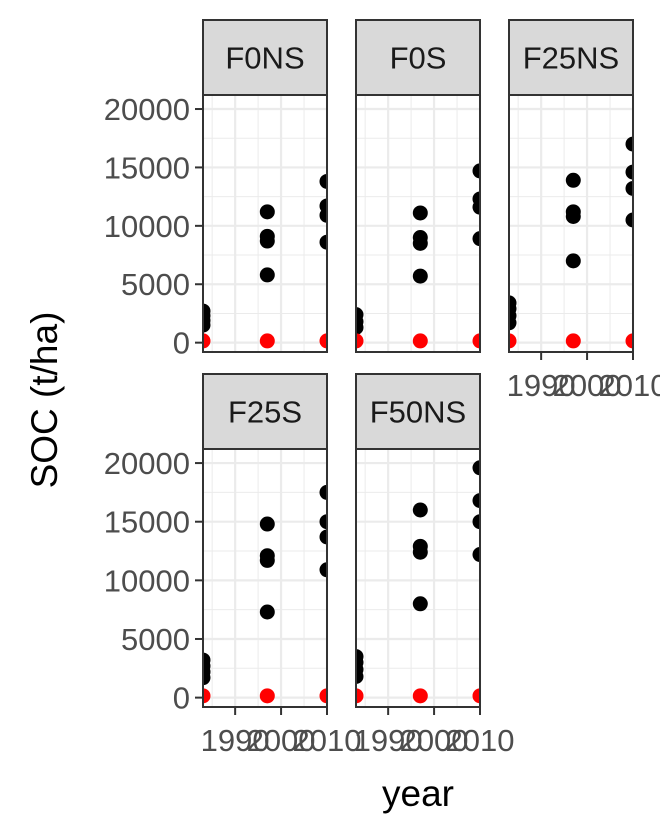 This screenshot has width=660, height=839. I want to click on y-axis-title: SOC (t/ha), so click(44, 400).